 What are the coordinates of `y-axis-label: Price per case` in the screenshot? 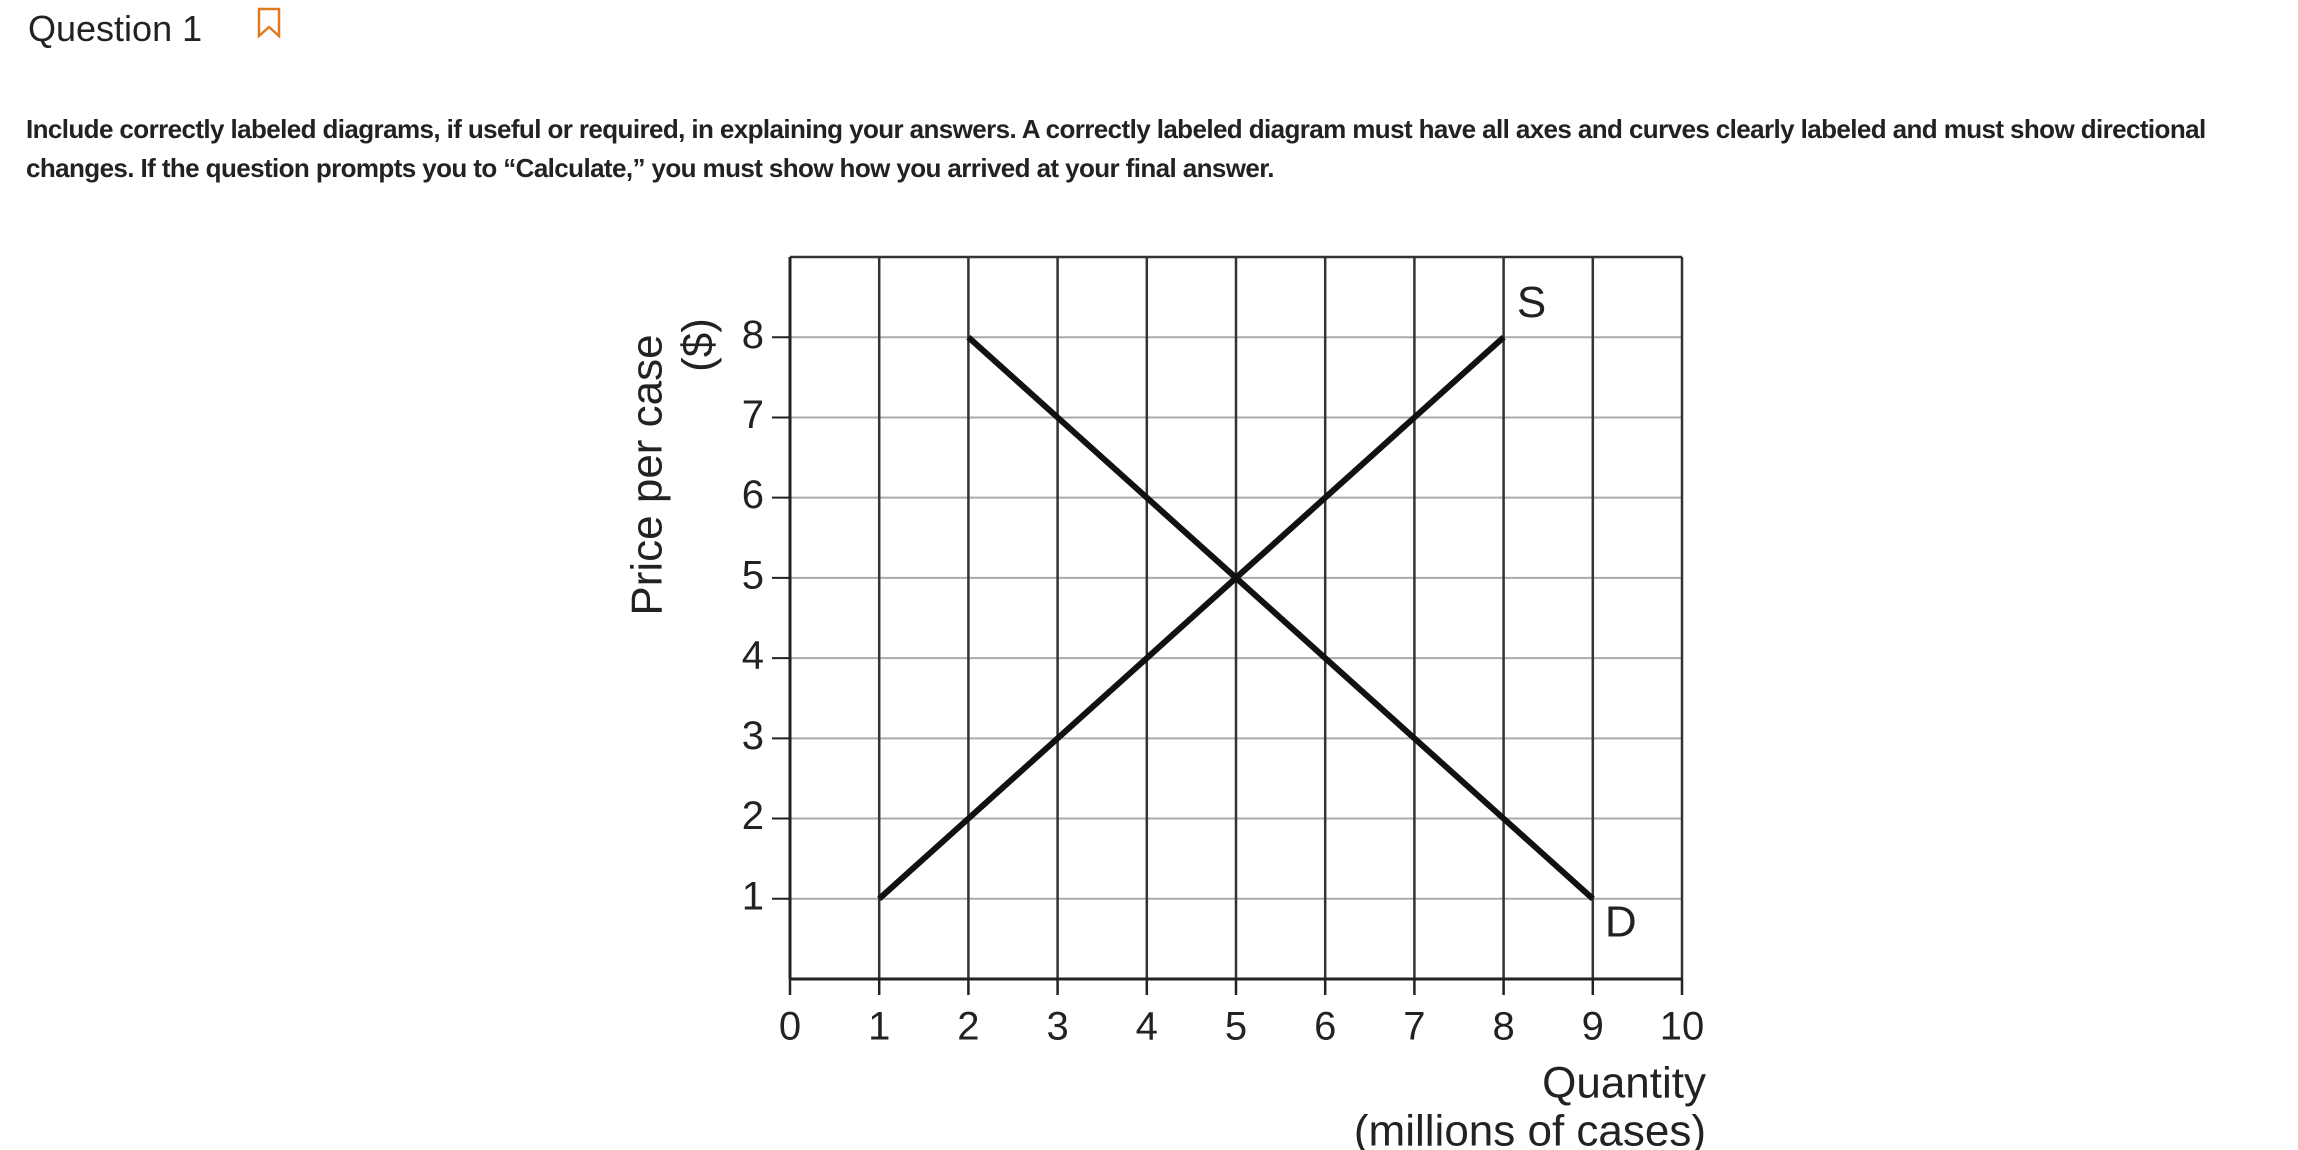 It's located at (647, 474).